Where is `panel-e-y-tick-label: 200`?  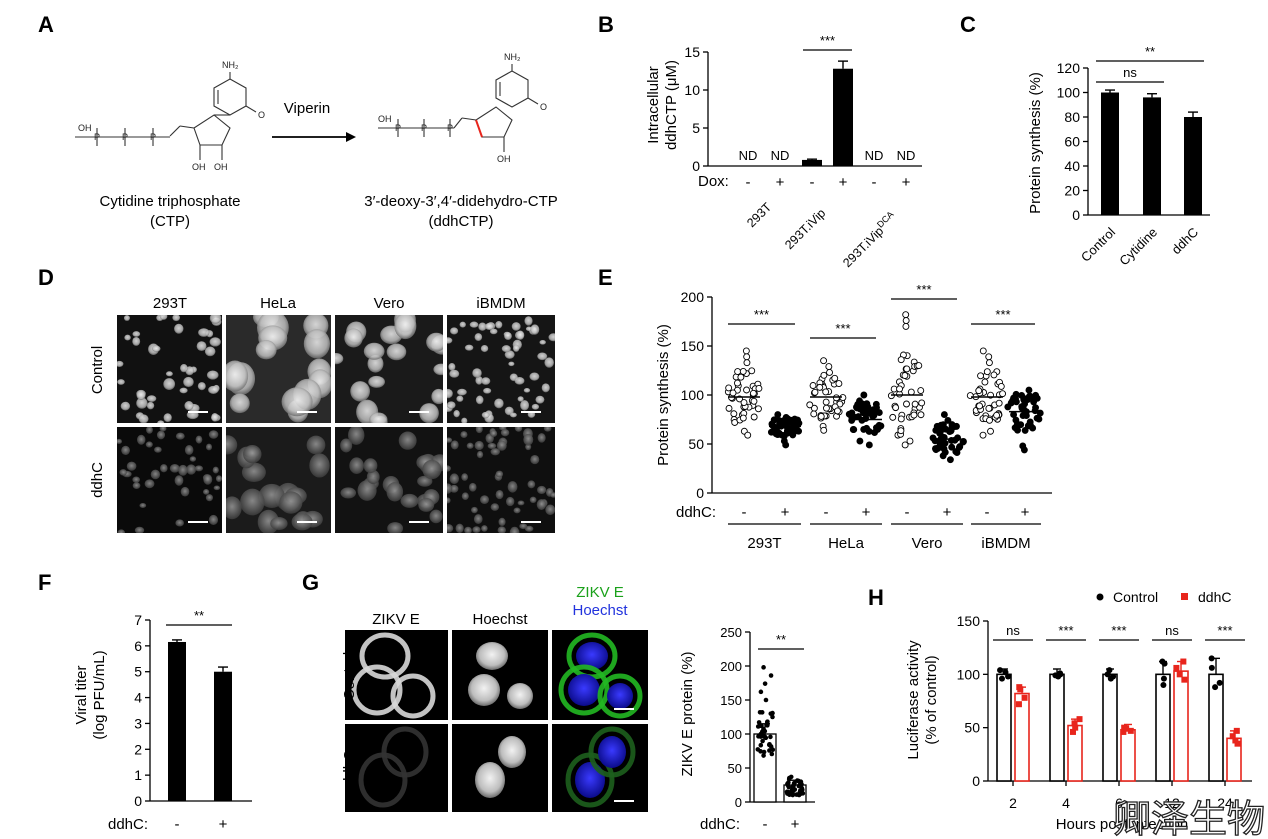
panel-e-y-tick-label: 200 is located at coordinates (693, 297).